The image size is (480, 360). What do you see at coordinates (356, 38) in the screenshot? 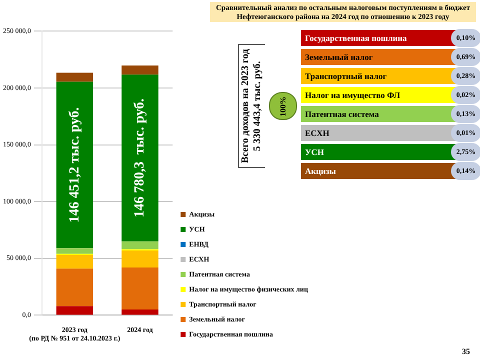
I see `category-label: Государственная пошлина` at bounding box center [356, 38].